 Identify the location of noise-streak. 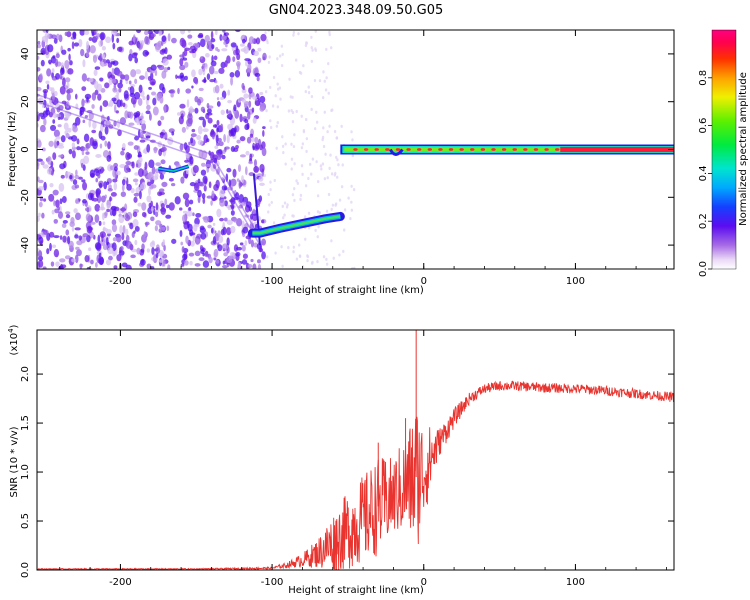
(149, 166).